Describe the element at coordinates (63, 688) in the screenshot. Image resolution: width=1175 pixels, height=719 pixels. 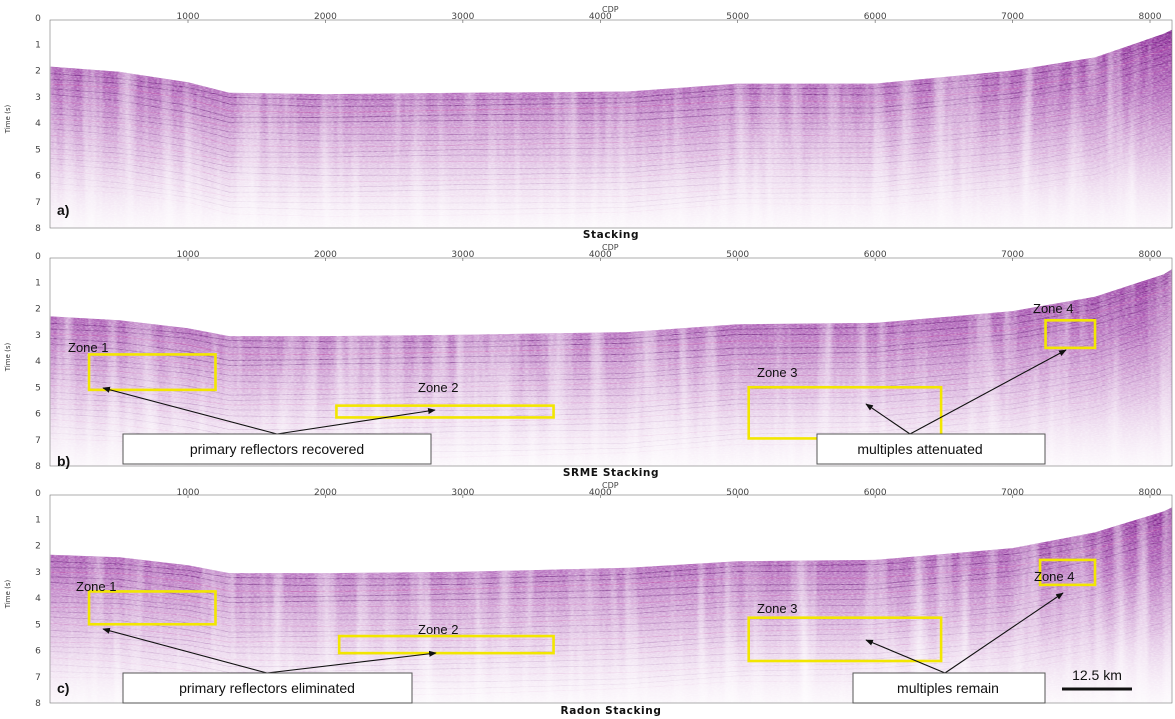
I see `panel-label: c)` at that location.